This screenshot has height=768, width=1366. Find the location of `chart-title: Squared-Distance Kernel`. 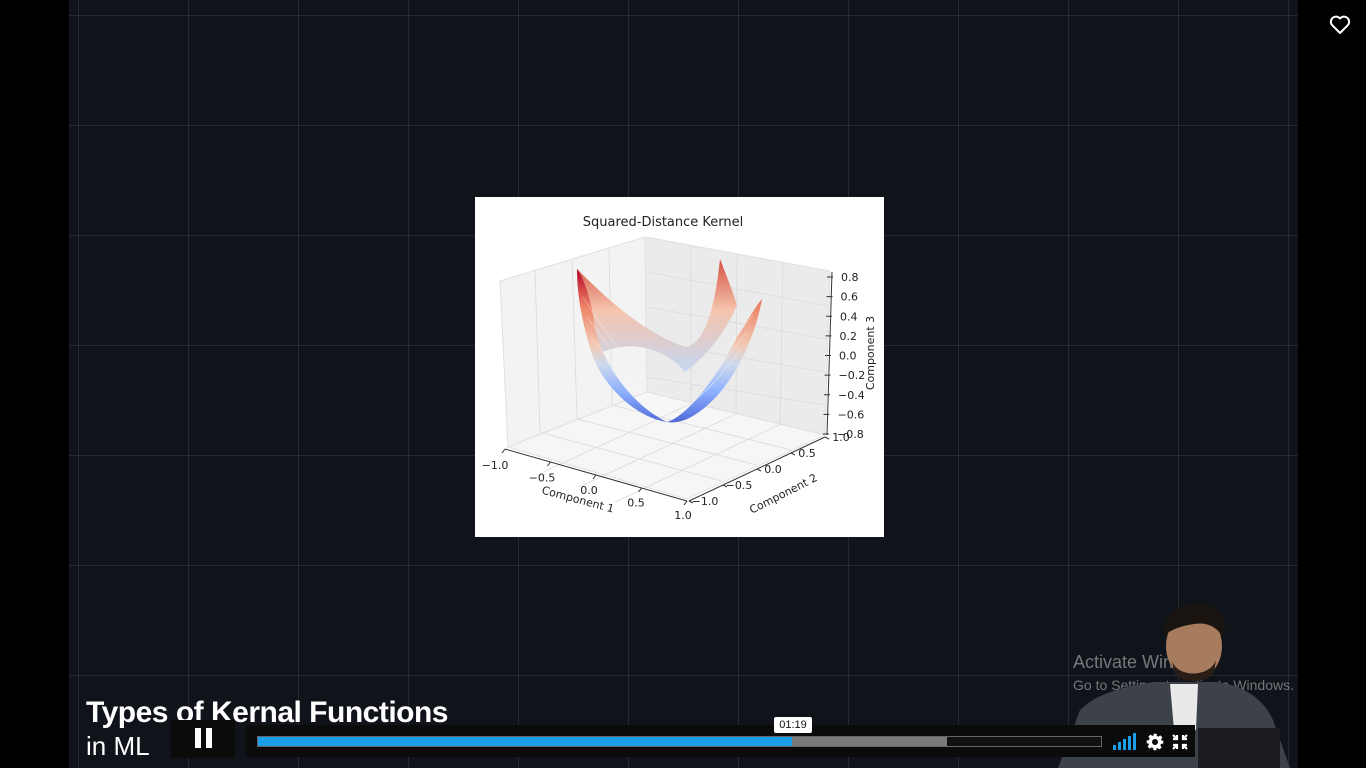

chart-title: Squared-Distance Kernel is located at coordinates (663, 222).